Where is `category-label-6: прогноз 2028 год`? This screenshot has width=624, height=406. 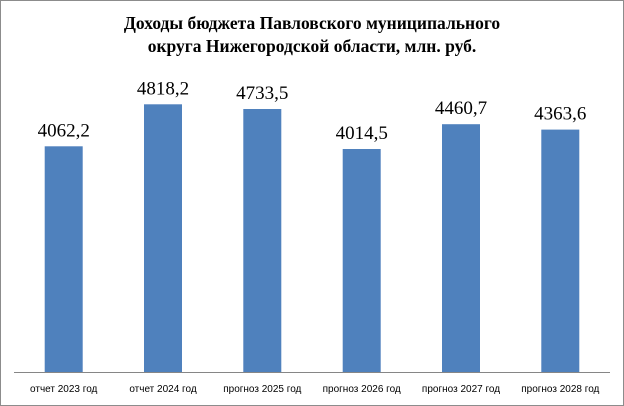 category-label-6: прогноз 2028 год is located at coordinates (560, 389).